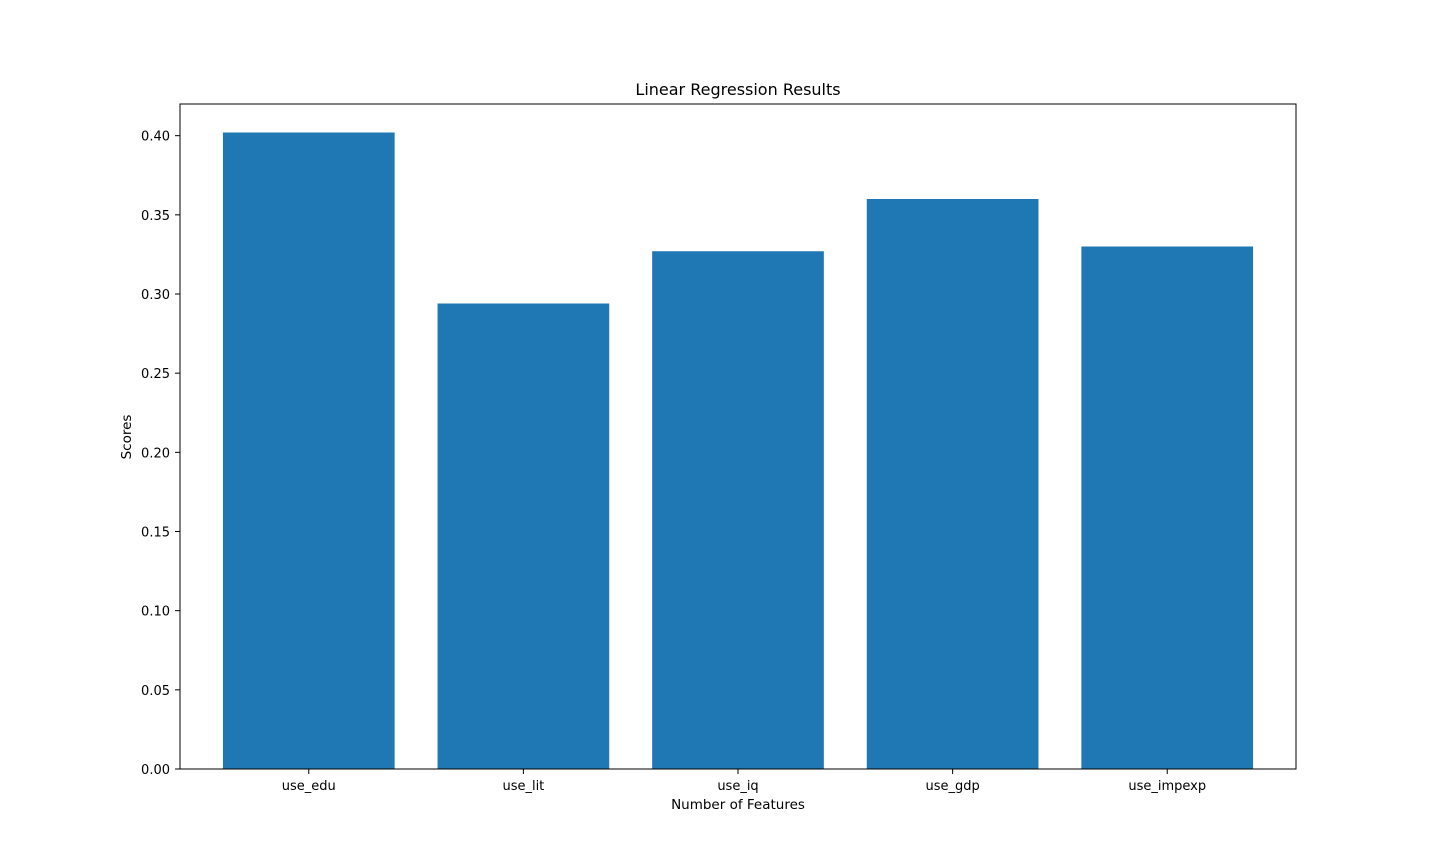 The image size is (1440, 864). Describe the element at coordinates (309, 786) in the screenshot. I see `x-tick-label: use_edu` at that location.